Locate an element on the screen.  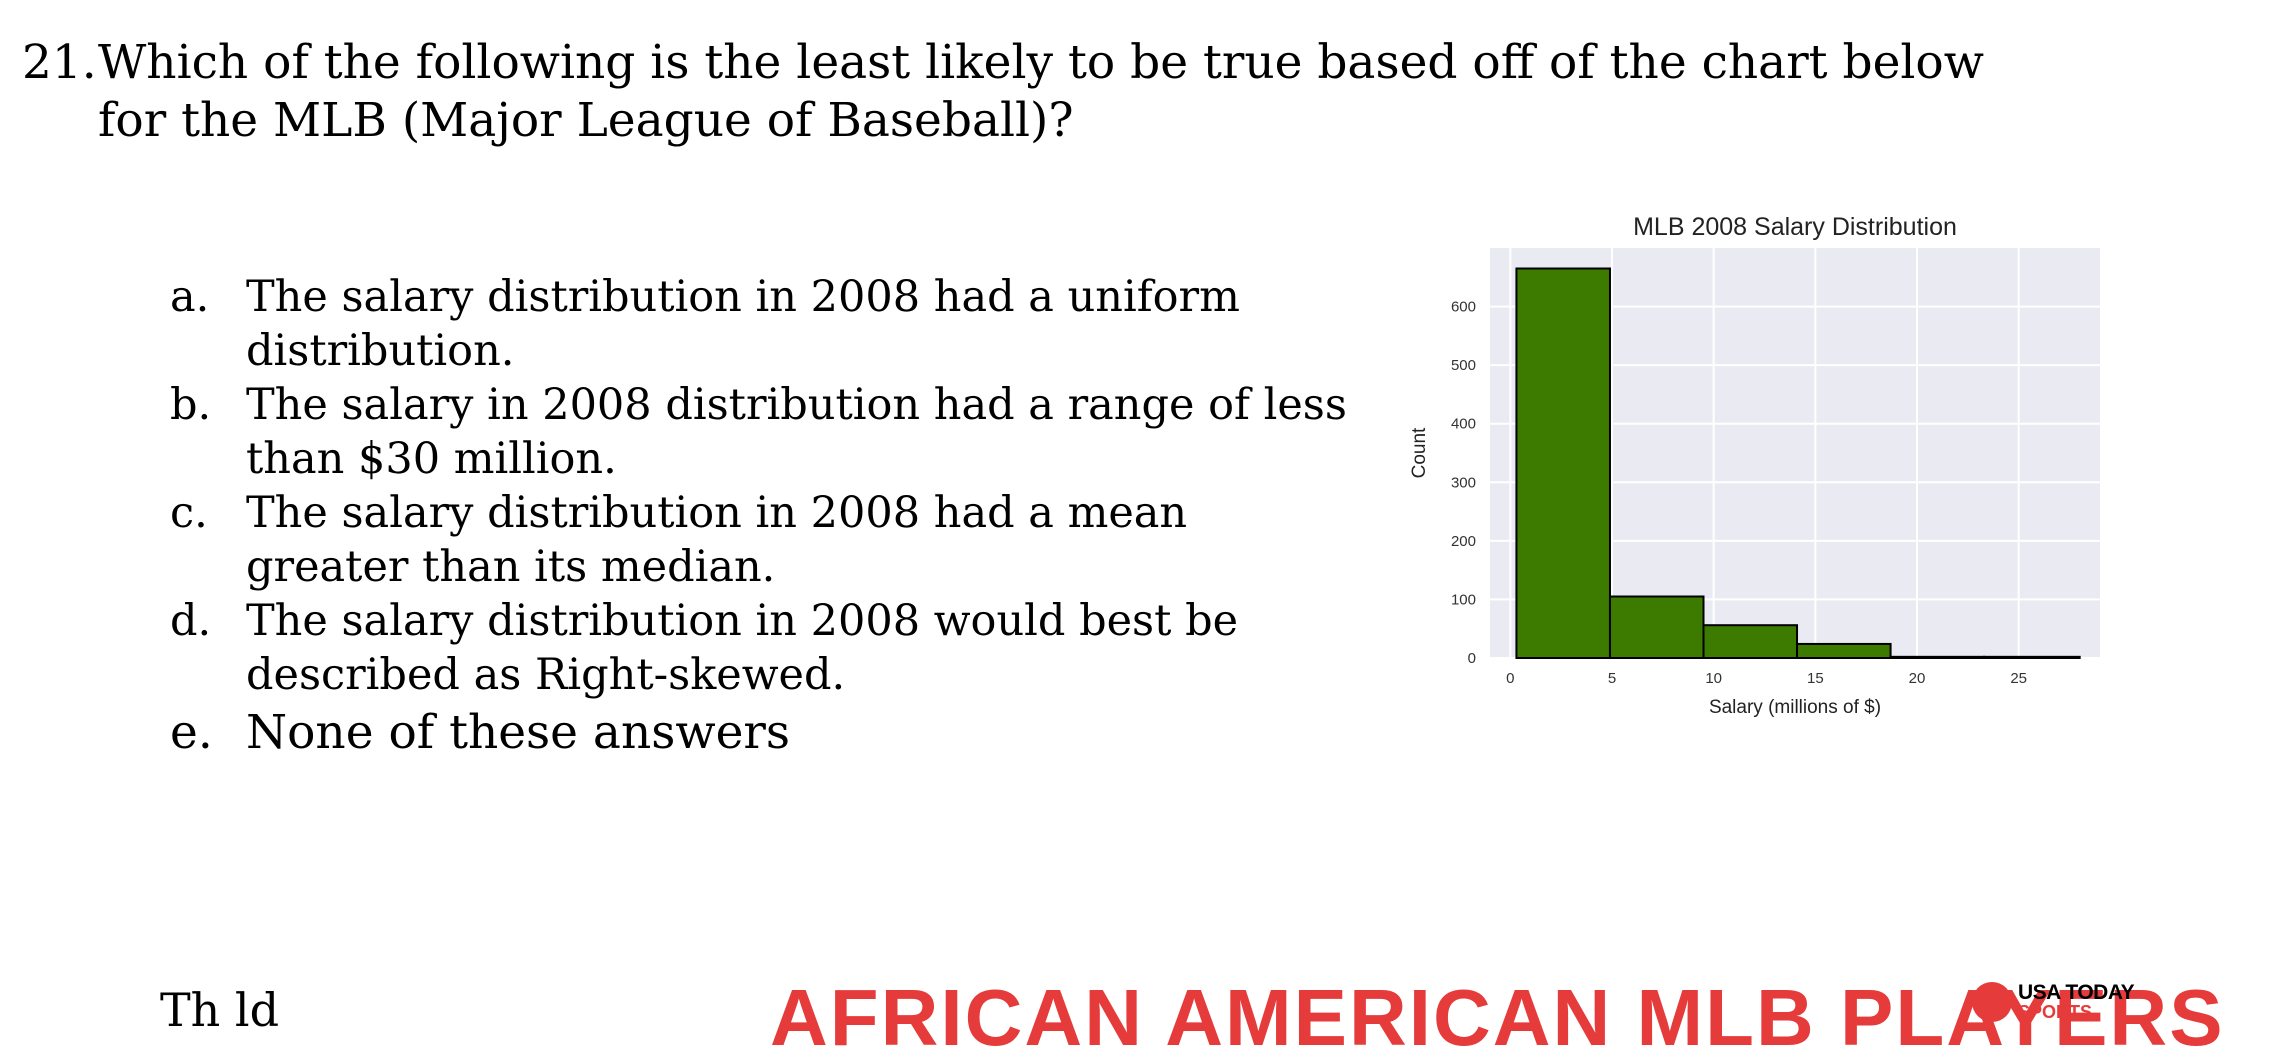
x-tick-label: 10 is located at coordinates (1713, 678).